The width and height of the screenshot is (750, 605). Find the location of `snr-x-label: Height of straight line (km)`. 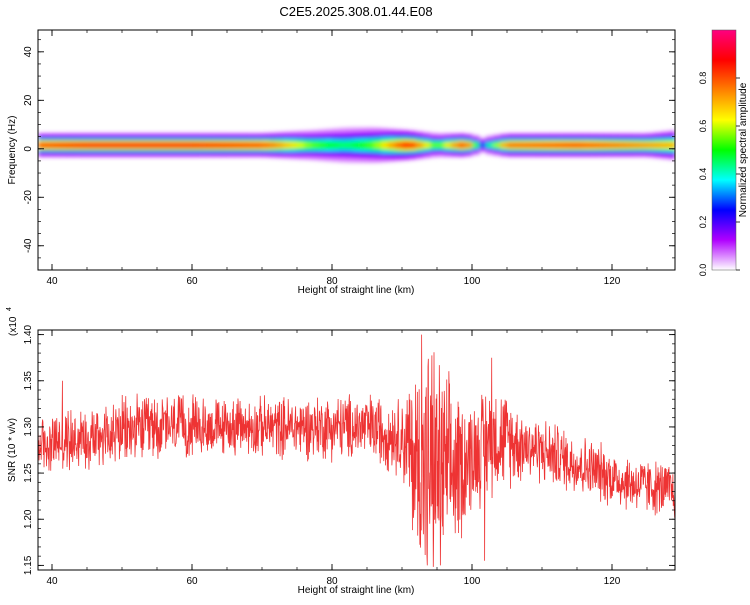

snr-x-label: Height of straight line (km) is located at coordinates (356, 590).